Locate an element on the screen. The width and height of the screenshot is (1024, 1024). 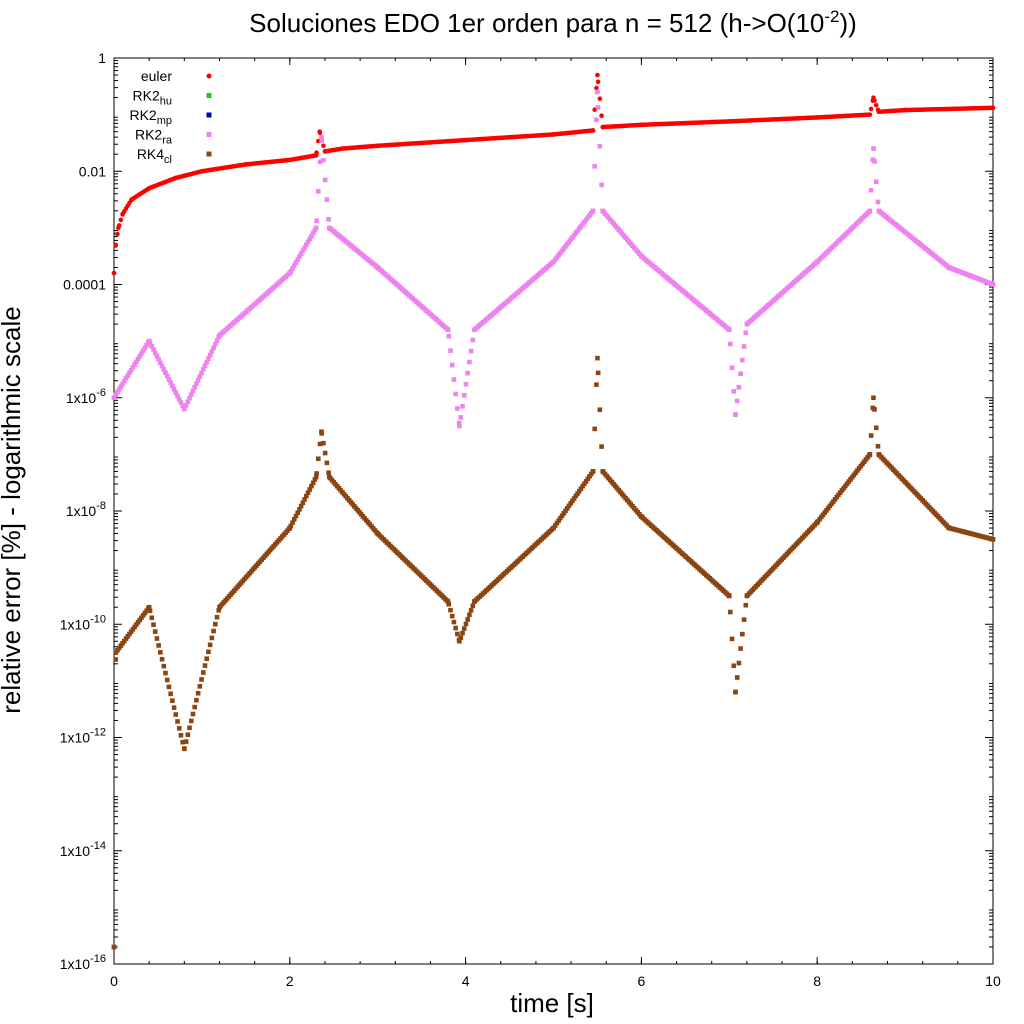
y-tick-label: 1x10⁻⁸ is located at coordinates (86, 509).